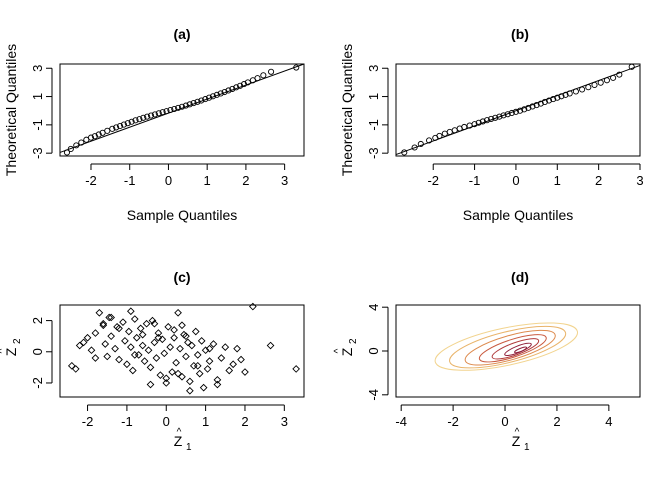 The height and width of the screenshot is (480, 672). What do you see at coordinates (518, 215) in the screenshot?
I see `x-axis-label: Sample Quantiles` at bounding box center [518, 215].